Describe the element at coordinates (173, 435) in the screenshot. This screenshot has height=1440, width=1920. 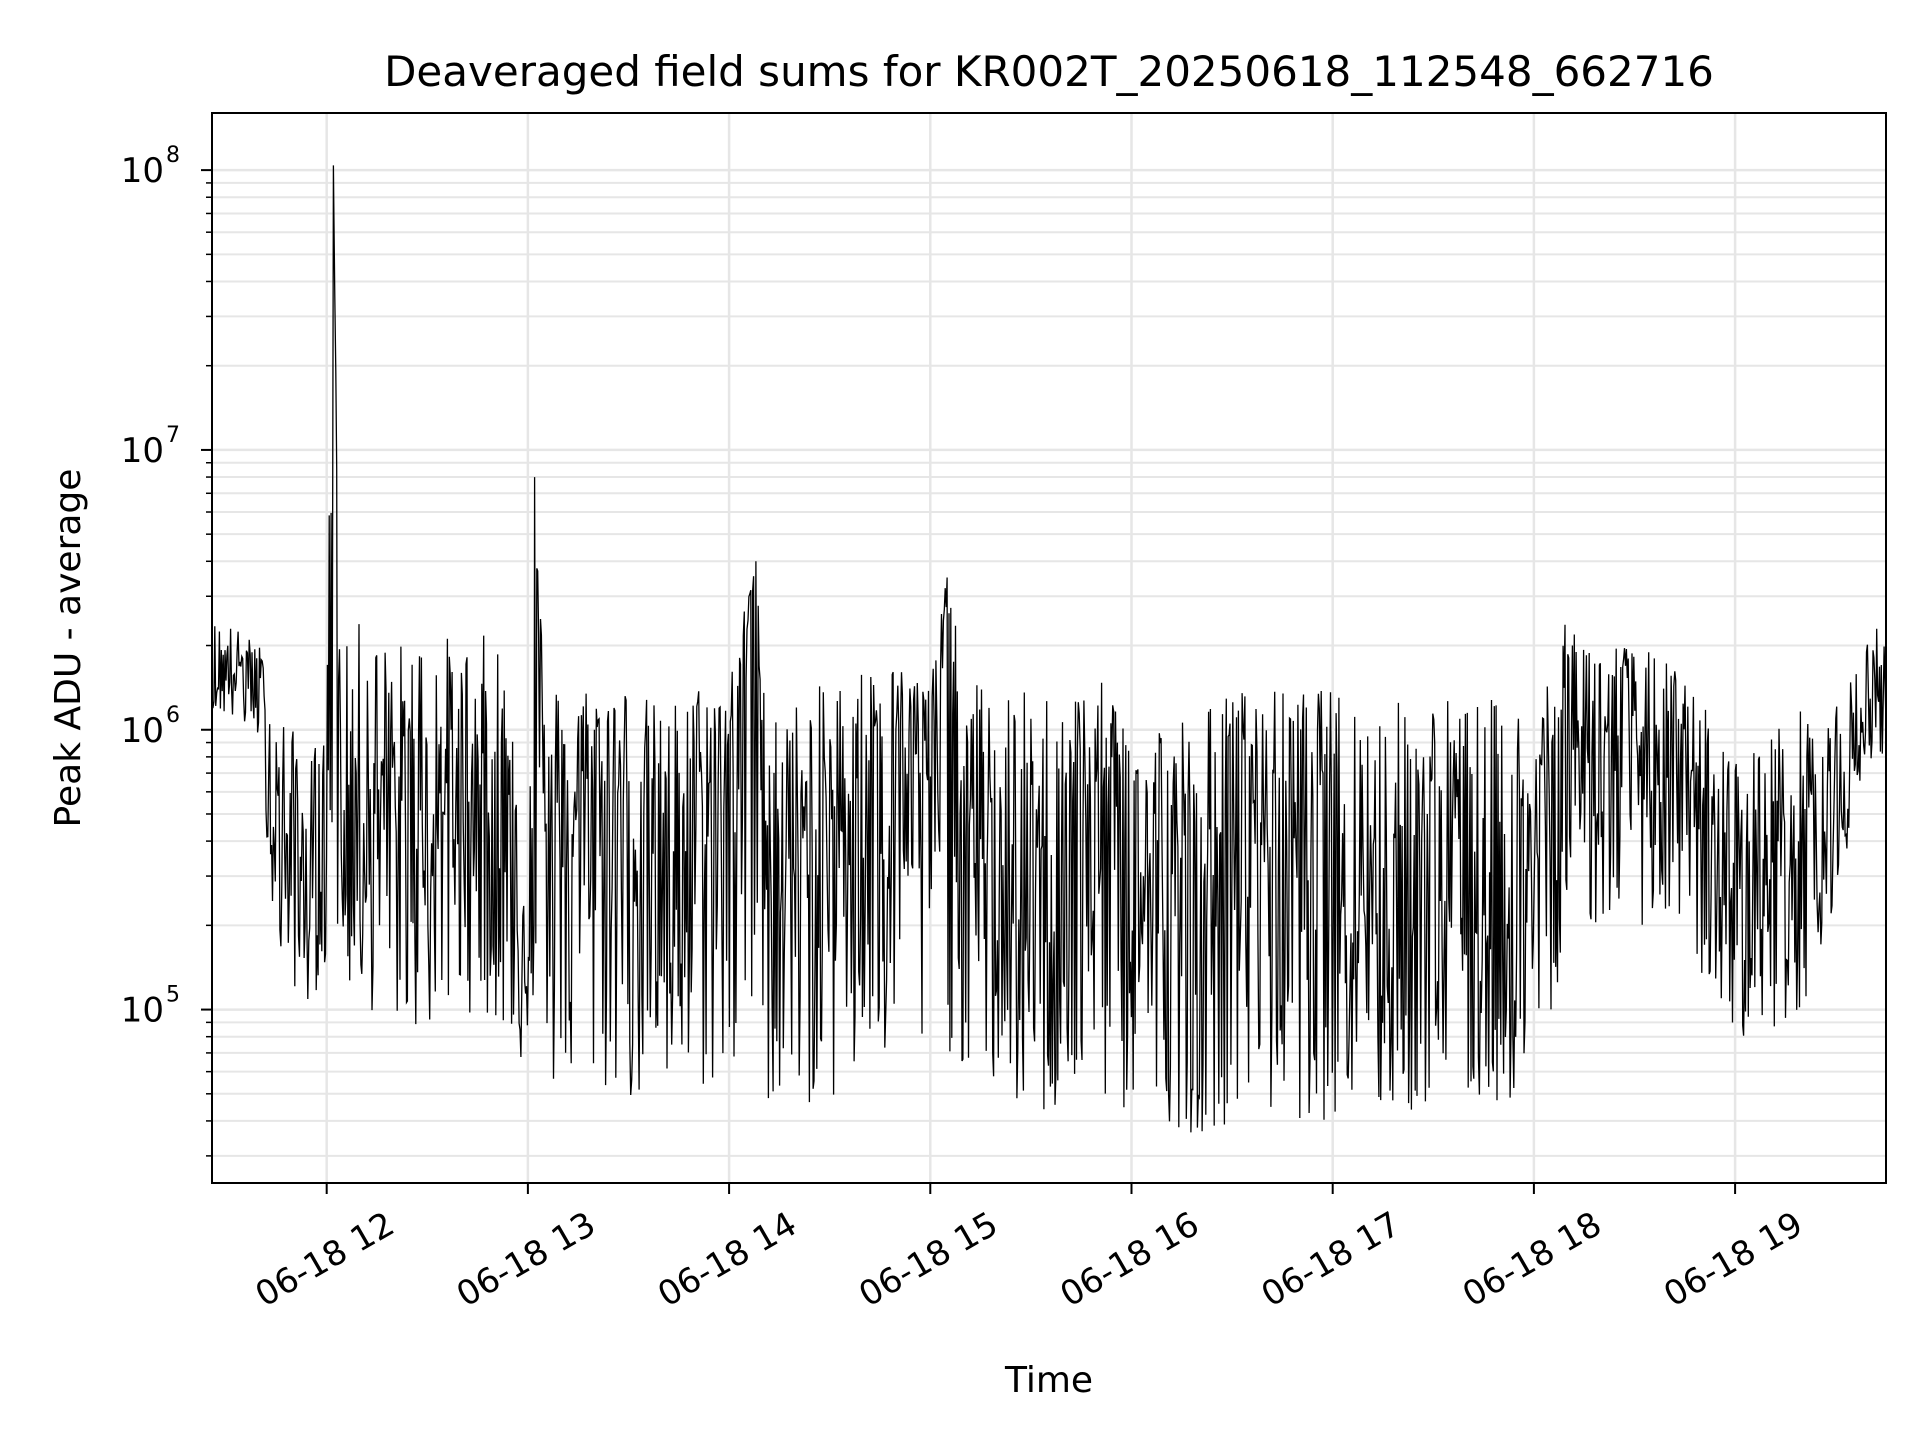
I see `y-tick-exponent: 7` at that location.